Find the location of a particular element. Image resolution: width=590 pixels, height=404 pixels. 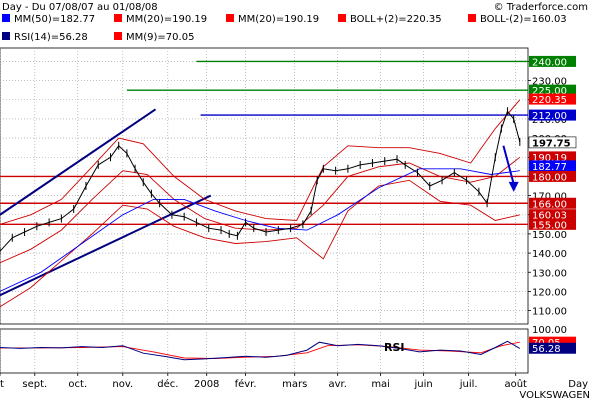

x-tick-label: 2008 is located at coordinates (206, 384).